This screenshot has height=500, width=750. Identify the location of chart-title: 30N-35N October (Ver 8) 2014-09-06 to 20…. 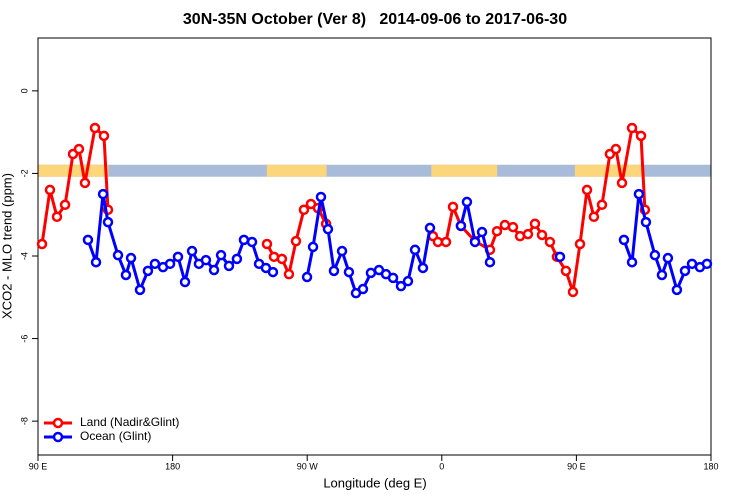
(375, 19).